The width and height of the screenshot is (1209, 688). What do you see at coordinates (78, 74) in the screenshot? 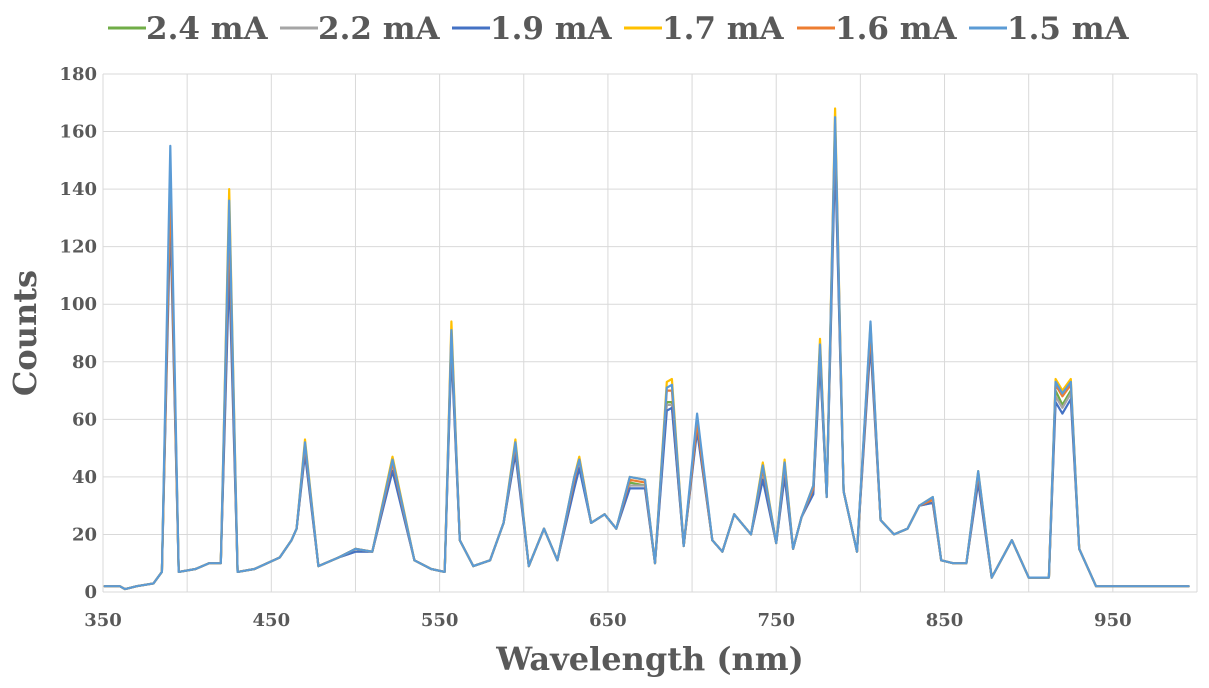
I see `y-tick-label: 180` at bounding box center [78, 74].